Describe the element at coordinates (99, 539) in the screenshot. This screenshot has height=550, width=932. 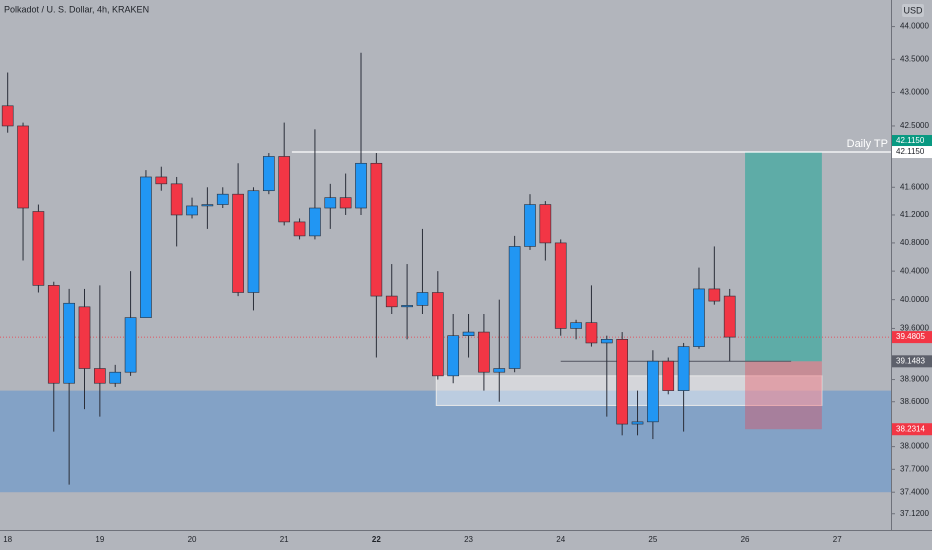
I see `x-tick-label: 19` at that location.